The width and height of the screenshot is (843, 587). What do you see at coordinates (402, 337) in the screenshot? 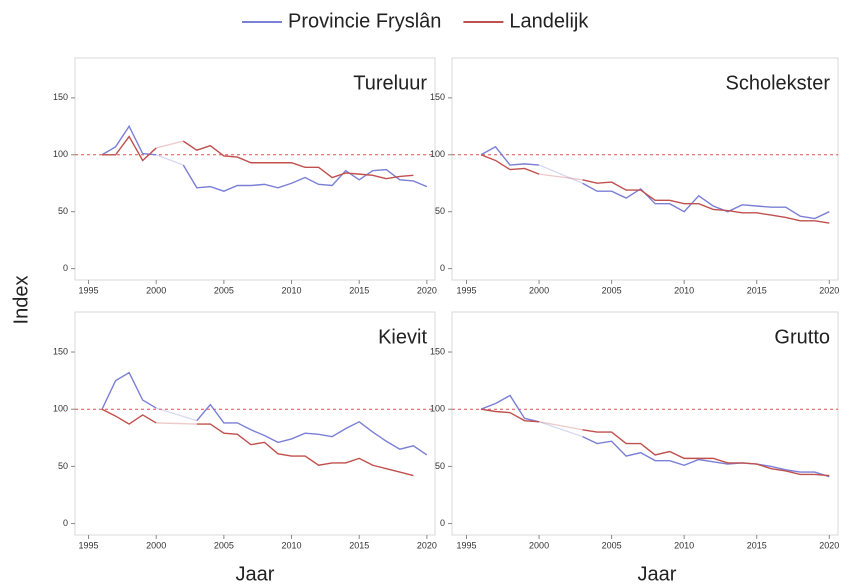
I see `panel-title: Kievit` at bounding box center [402, 337].